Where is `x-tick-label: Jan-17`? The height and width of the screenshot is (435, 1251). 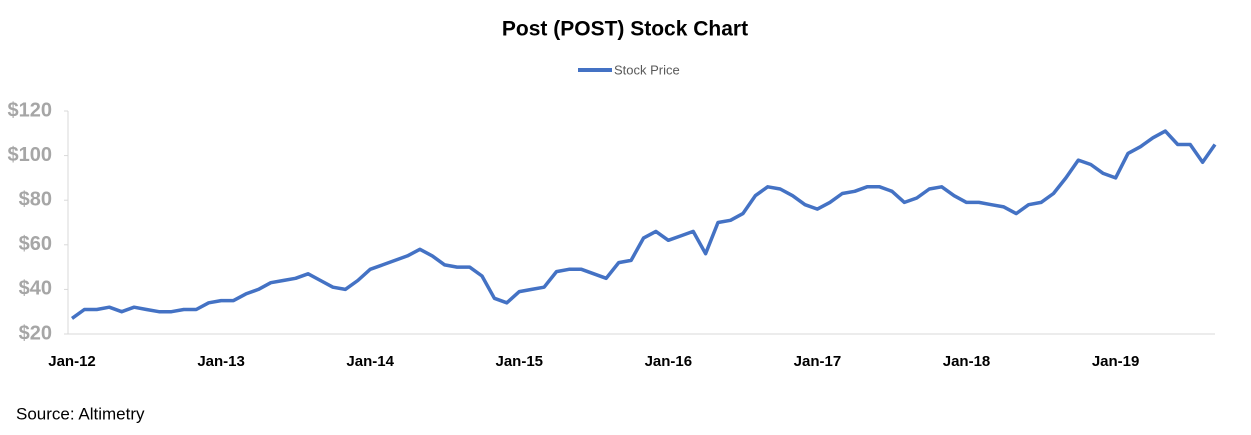 x-tick-label: Jan-17 is located at coordinates (818, 361).